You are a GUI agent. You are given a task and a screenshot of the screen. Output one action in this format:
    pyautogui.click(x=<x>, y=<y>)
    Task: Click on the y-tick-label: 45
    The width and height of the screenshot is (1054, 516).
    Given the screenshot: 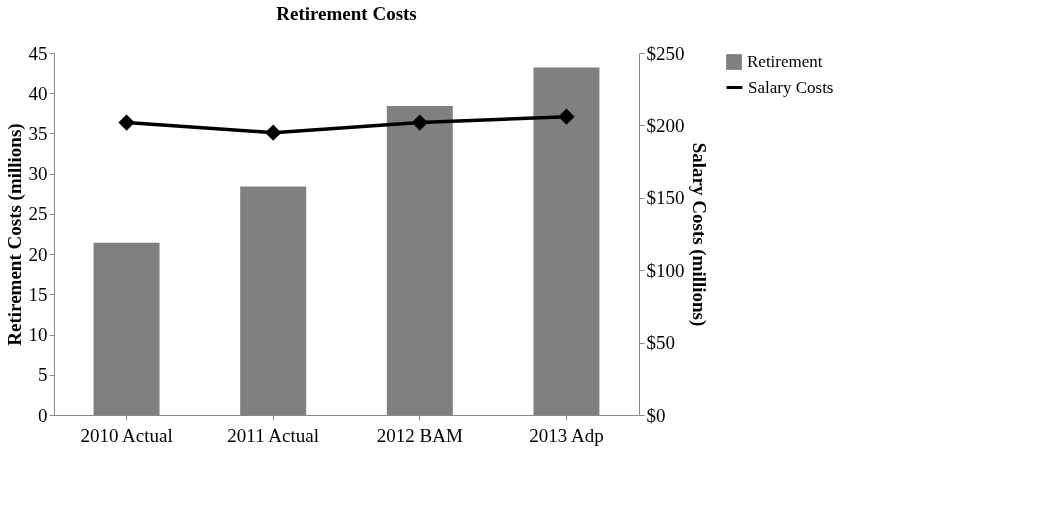 What is the action you would take?
    pyautogui.click(x=38, y=53)
    